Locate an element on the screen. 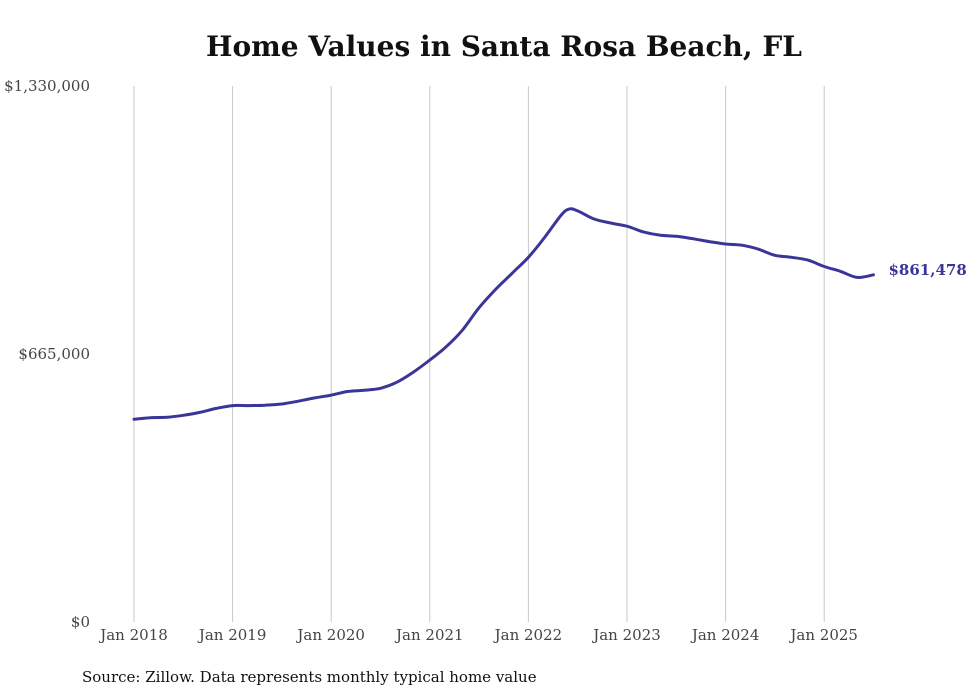 Image resolution: width=980 pixels, height=699 pixels. y-axis-ticks: $0 $665,000 $1,330,000 is located at coordinates (47, 354).